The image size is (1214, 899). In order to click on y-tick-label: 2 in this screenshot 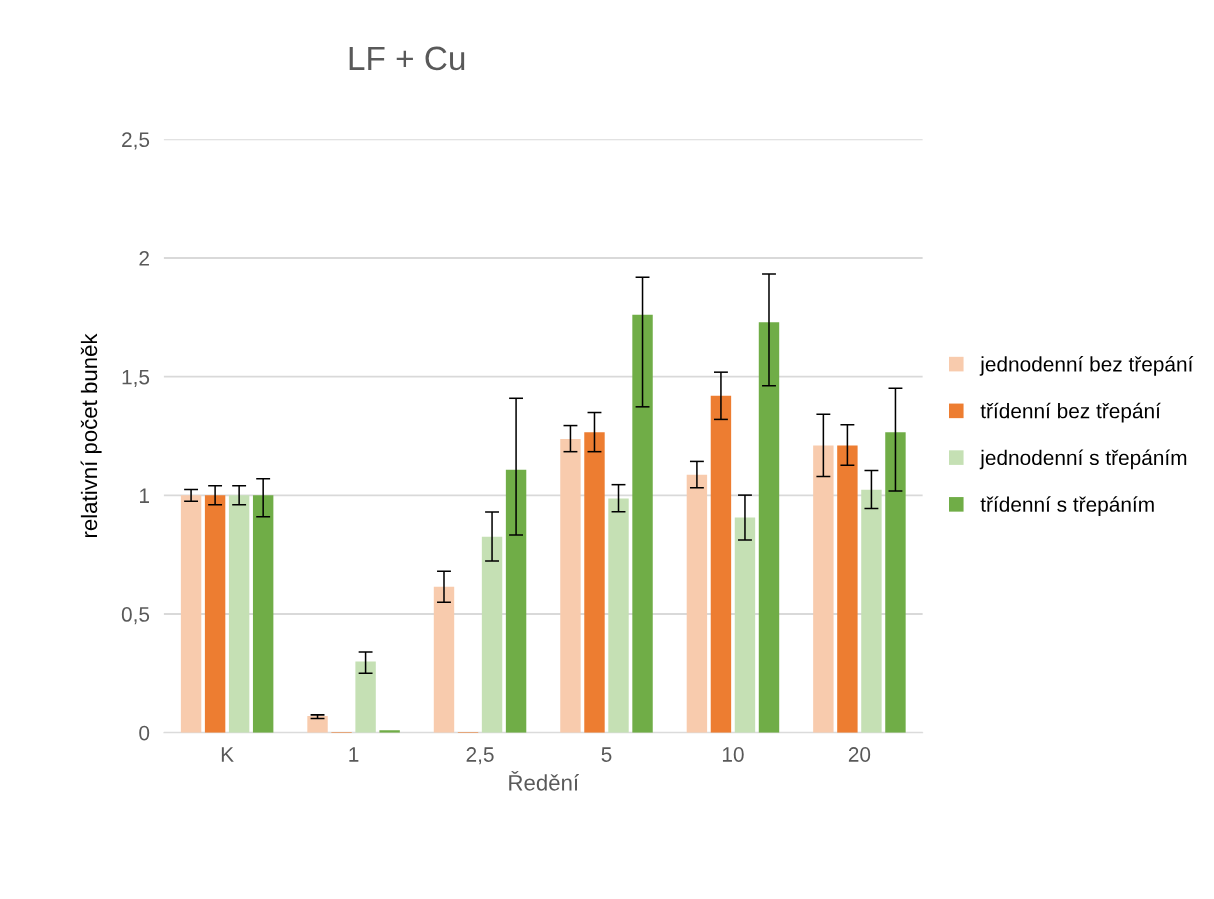, I will do `click(144, 258)`.